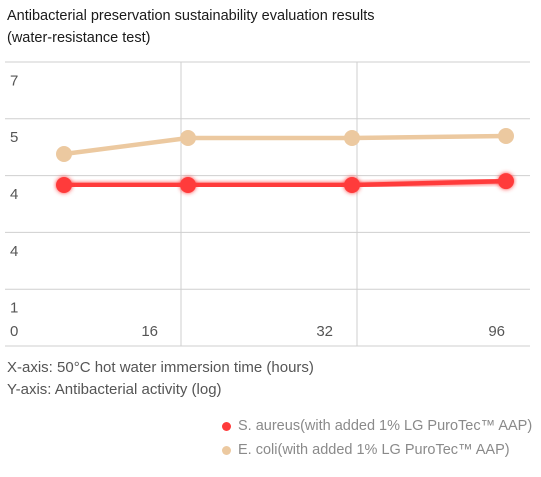 The width and height of the screenshot is (541, 477). I want to click on y-tick-label: 7, so click(14, 80).